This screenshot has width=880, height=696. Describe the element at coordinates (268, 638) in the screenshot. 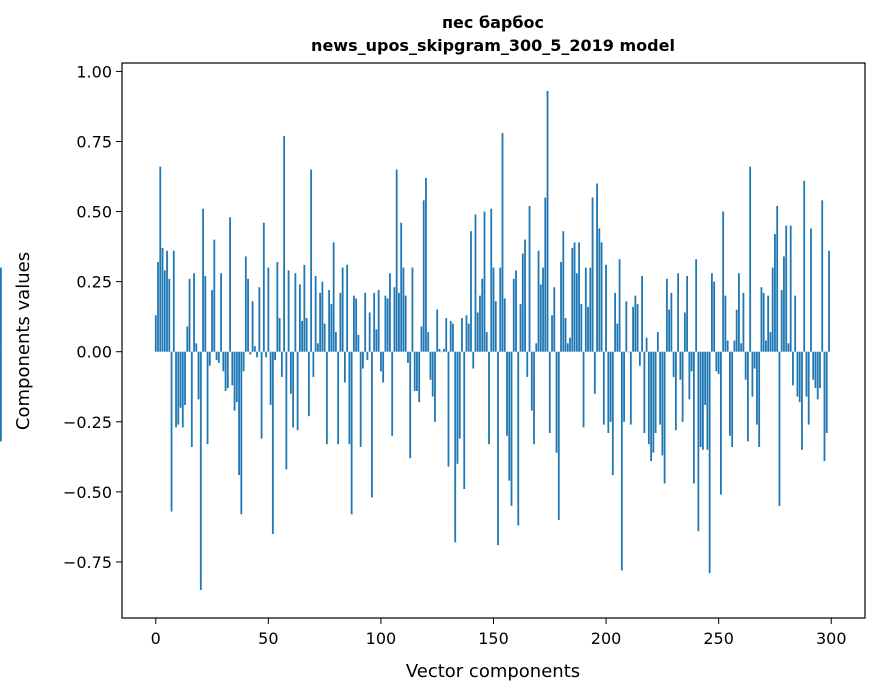

I see `x-tick-label: 50` at that location.